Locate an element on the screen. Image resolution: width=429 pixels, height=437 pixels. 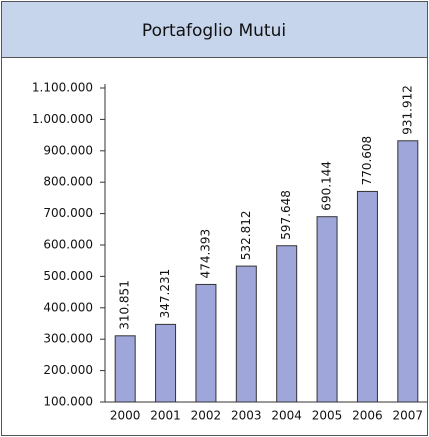
value-label: 770.608 is located at coordinates (367, 161).